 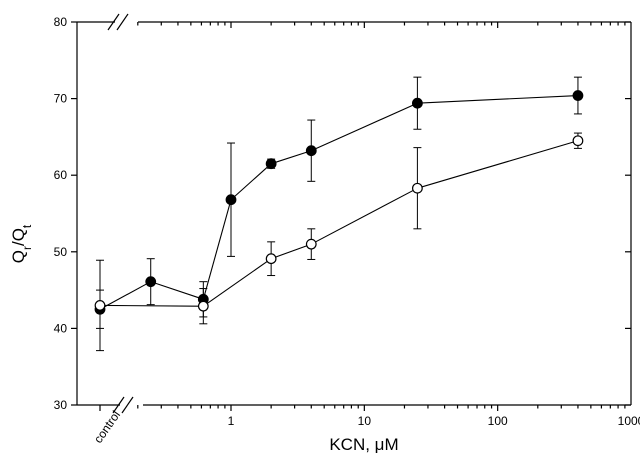 I want to click on x-tick-label: 1, so click(x=231, y=421).